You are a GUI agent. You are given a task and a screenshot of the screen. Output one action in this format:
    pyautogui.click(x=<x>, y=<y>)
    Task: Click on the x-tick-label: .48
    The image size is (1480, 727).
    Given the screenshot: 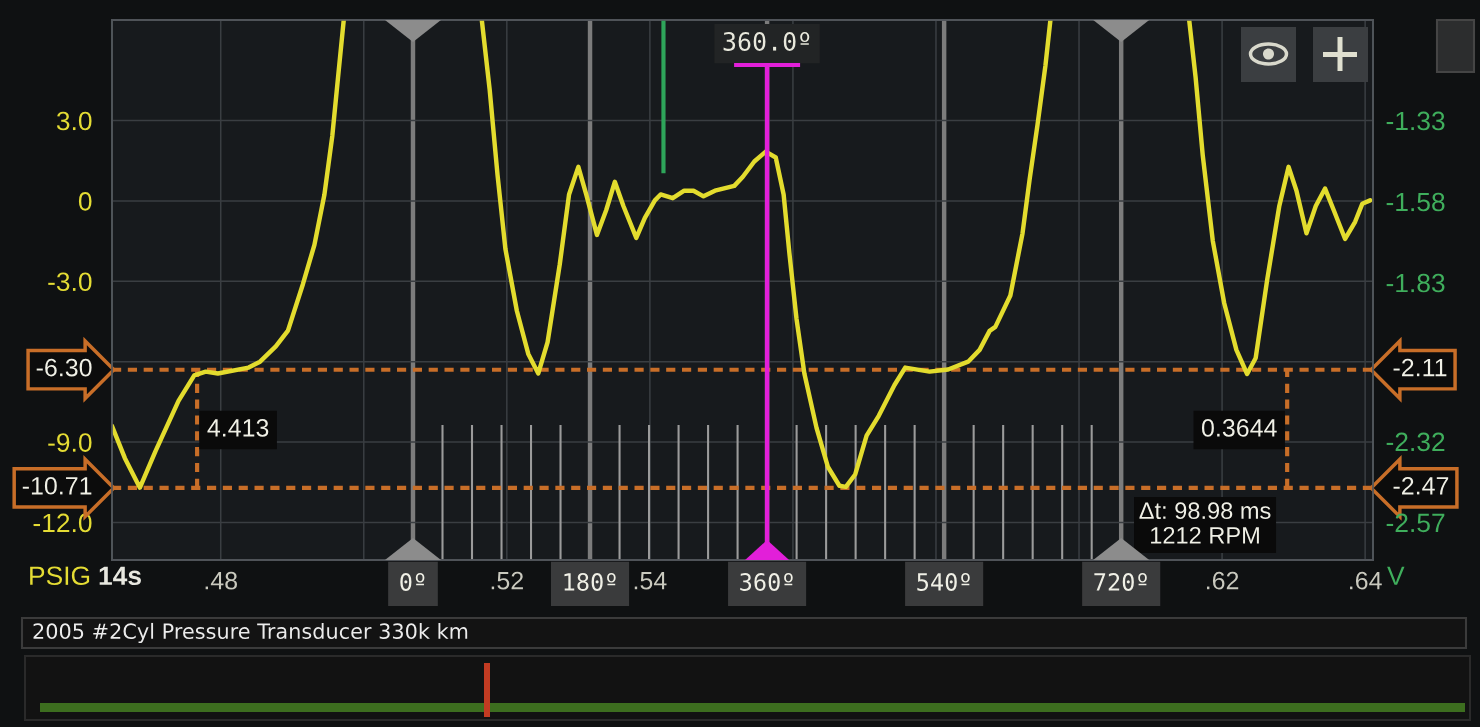 What is the action you would take?
    pyautogui.click(x=221, y=580)
    